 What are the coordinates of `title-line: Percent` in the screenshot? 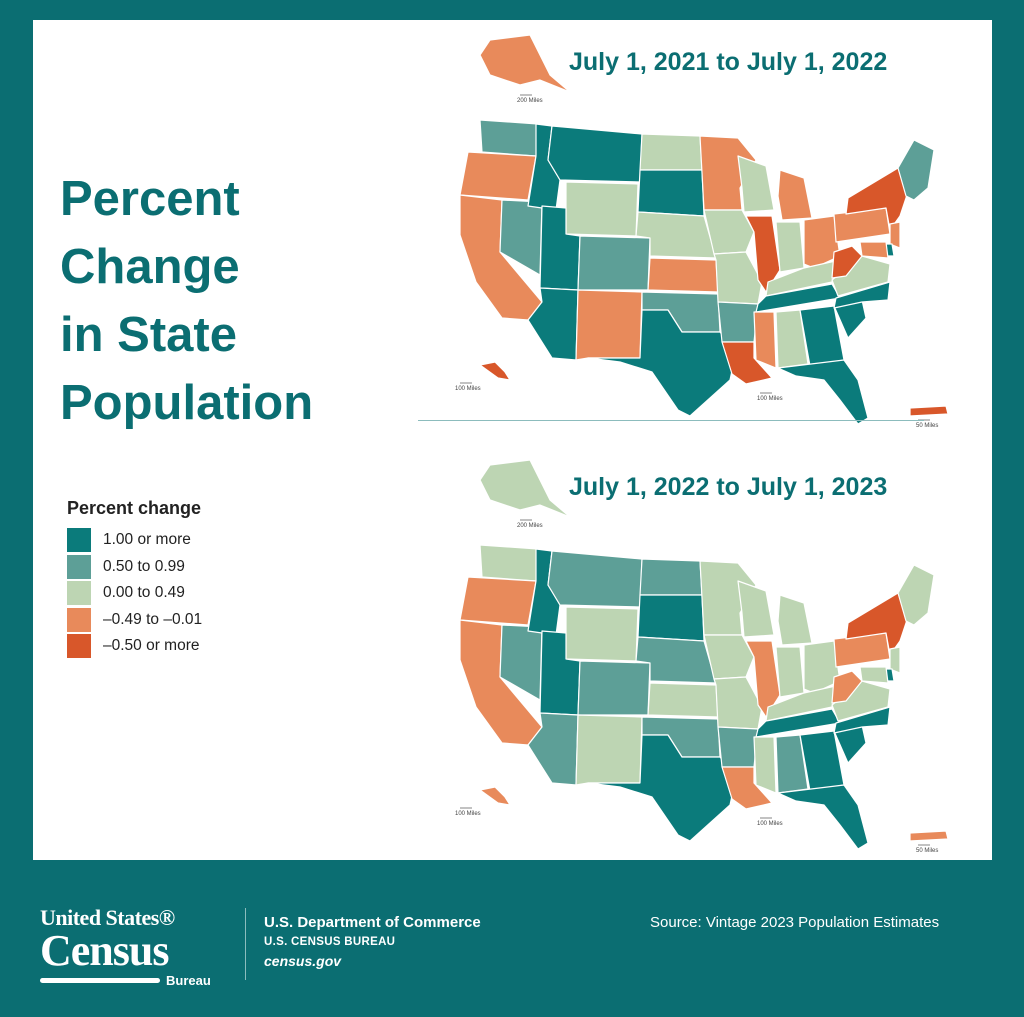 It's located at (150, 199).